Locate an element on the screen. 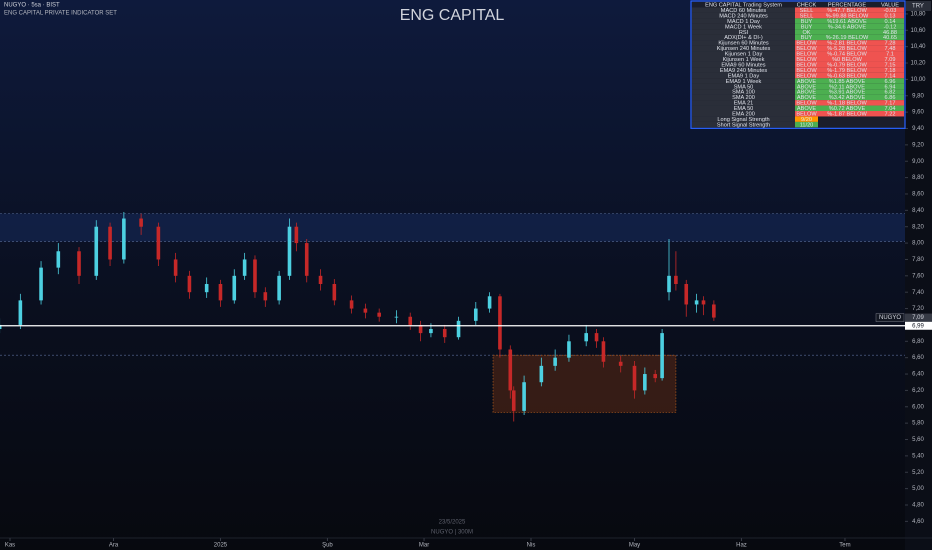  x-tick-label: Ara is located at coordinates (114, 546).